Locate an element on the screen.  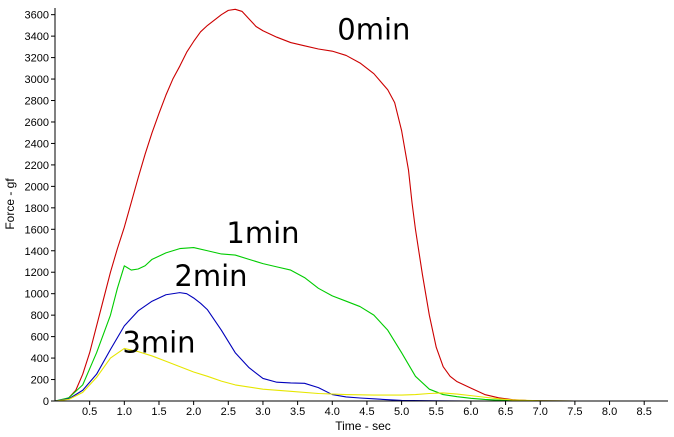
y-tick-label: 1800 is located at coordinates (37, 209).